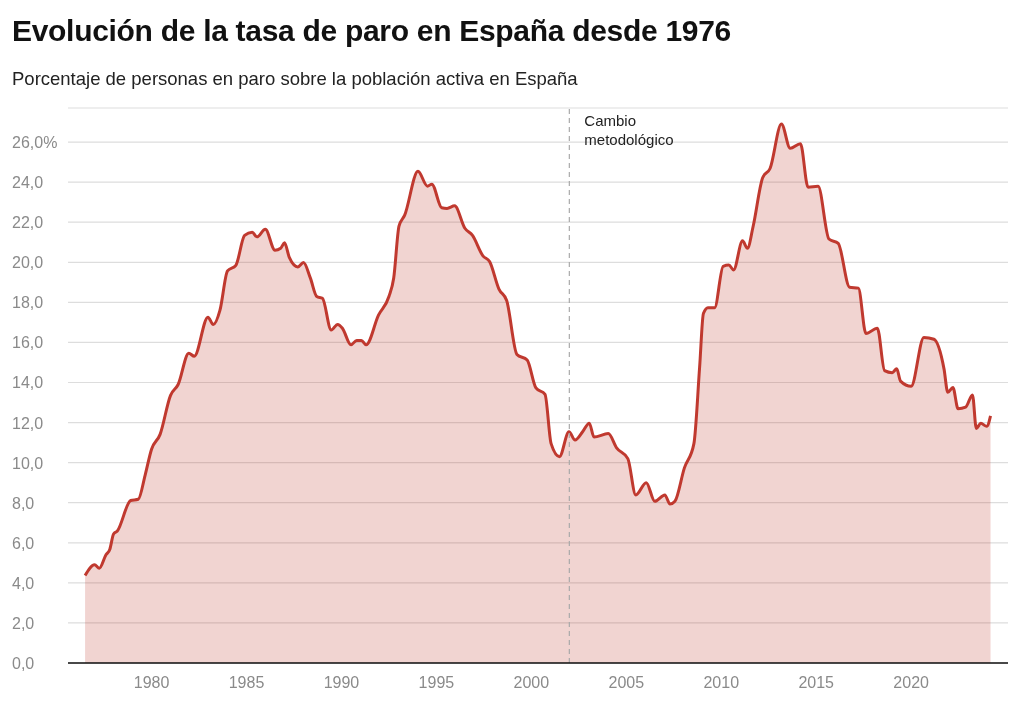  I want to click on y-tick-label: 24,0, so click(28, 183).